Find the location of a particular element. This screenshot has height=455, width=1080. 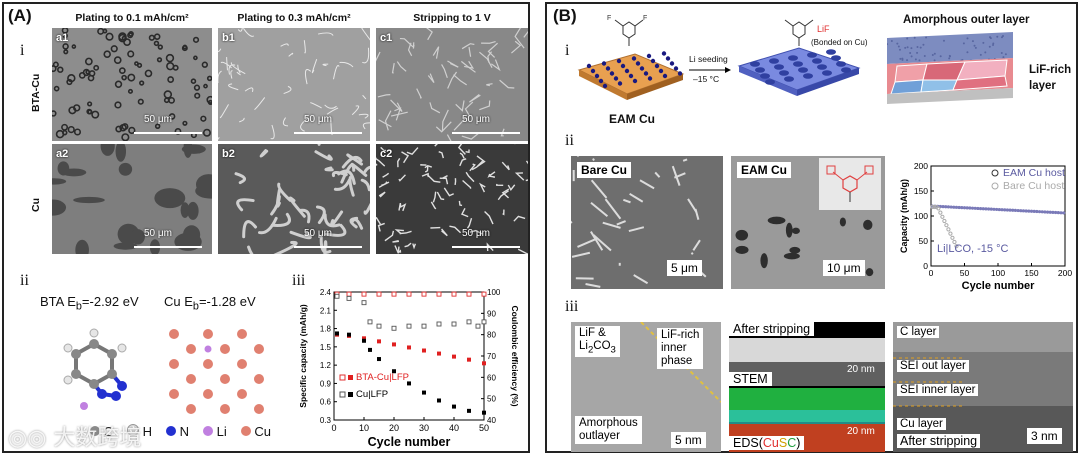

cu-binding-energy: Cu Eb=-1.28 eV is located at coordinates (210, 303).